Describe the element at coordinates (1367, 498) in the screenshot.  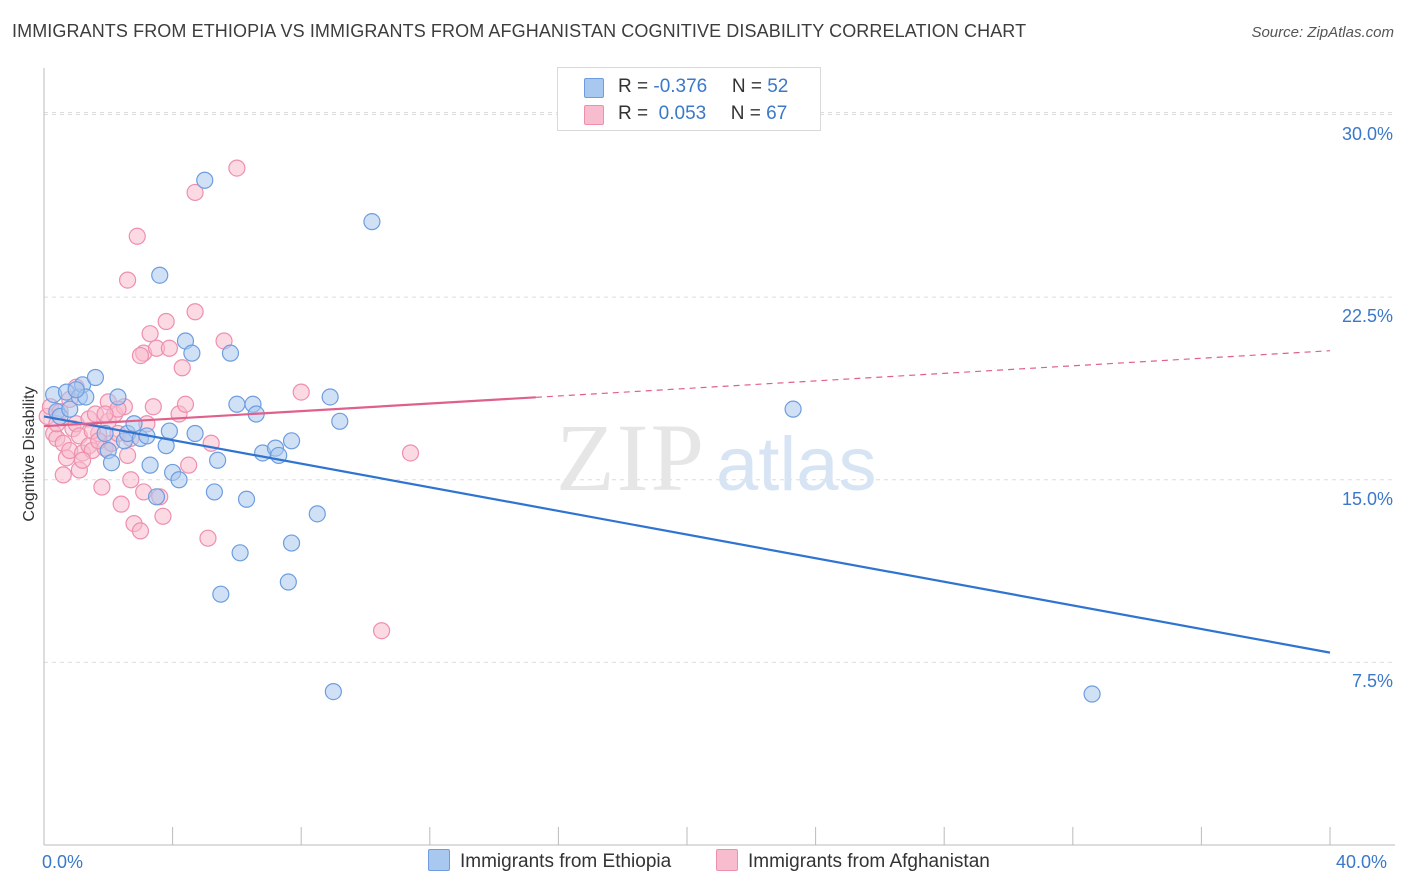
I see `y-tick-label: 15.0%` at that location.